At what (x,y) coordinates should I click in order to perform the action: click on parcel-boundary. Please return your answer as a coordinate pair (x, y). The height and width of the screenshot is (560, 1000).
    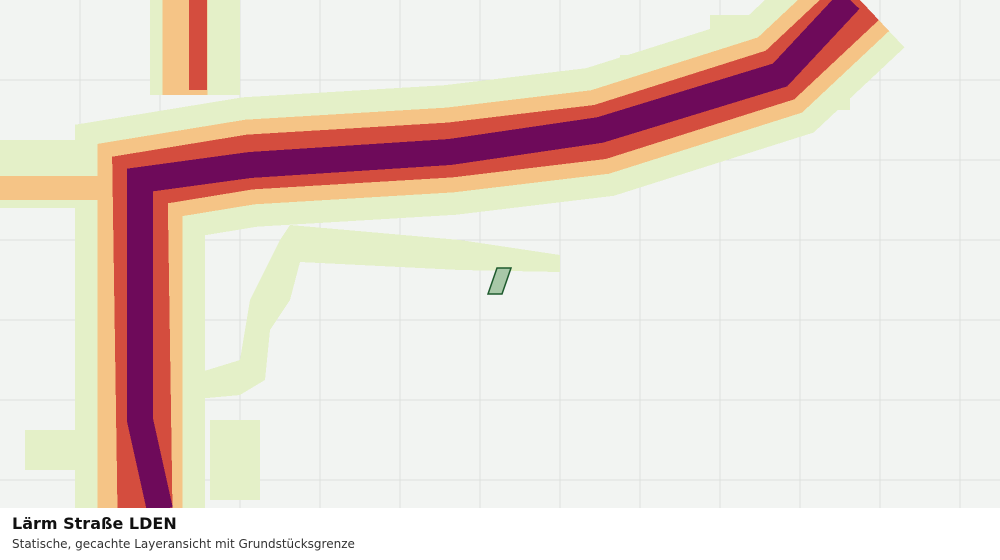
    Looking at the image, I should click on (499, 281).